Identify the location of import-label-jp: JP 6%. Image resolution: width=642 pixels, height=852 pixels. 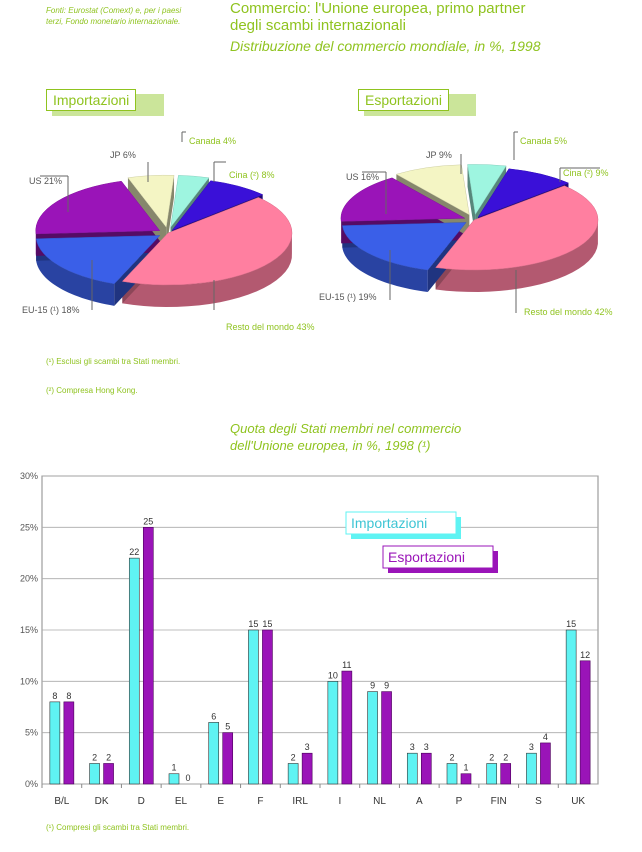
(123, 155).